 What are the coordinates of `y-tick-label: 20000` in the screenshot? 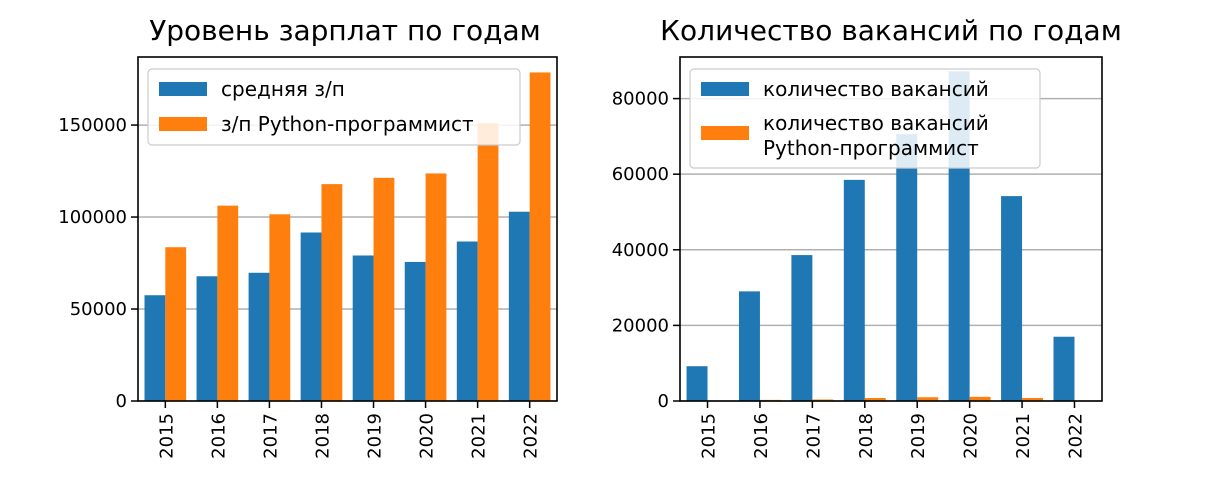 It's located at (640, 325).